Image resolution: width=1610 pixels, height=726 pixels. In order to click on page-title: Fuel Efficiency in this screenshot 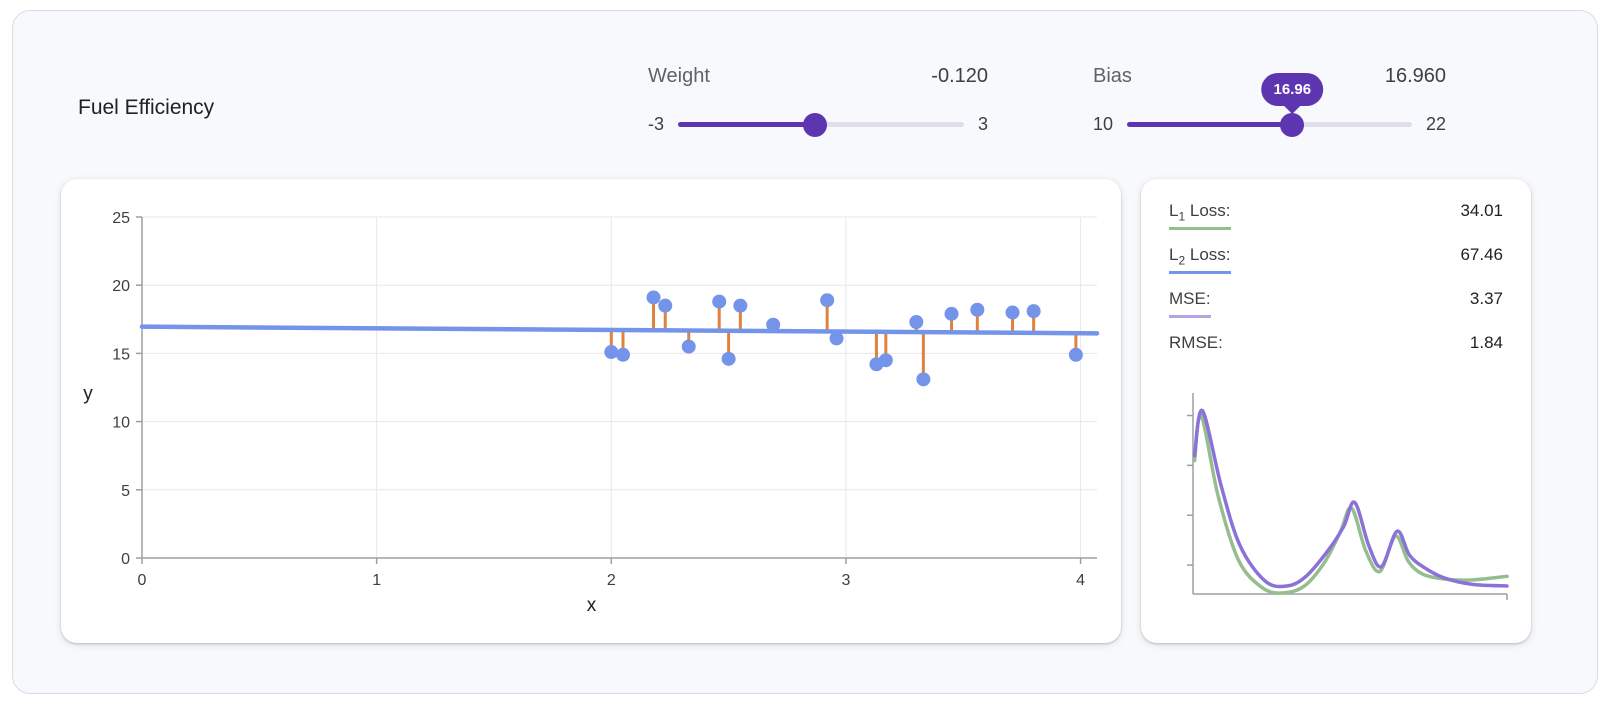, I will do `click(146, 107)`.